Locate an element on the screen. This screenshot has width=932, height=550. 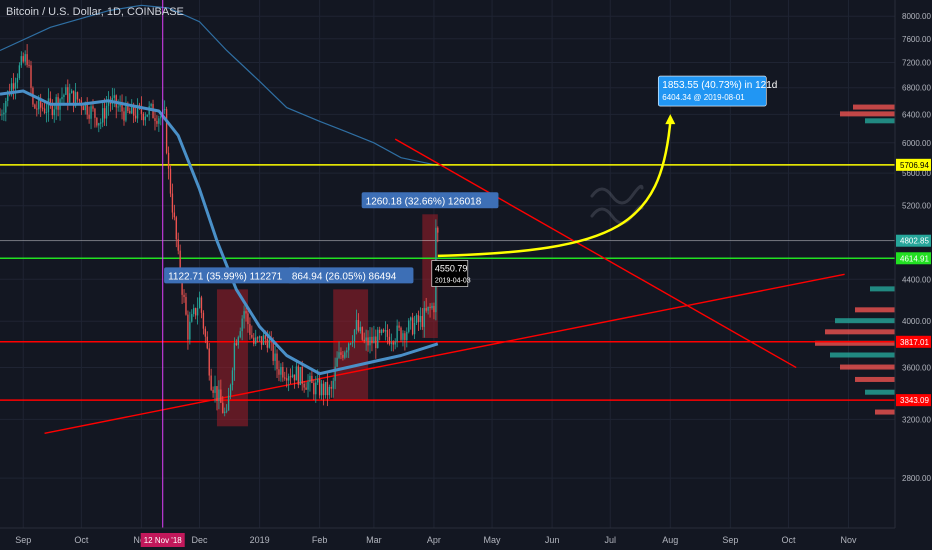
projection-callout-detail: 6404.34 @ 2019-08-01 is located at coordinates (703, 97).